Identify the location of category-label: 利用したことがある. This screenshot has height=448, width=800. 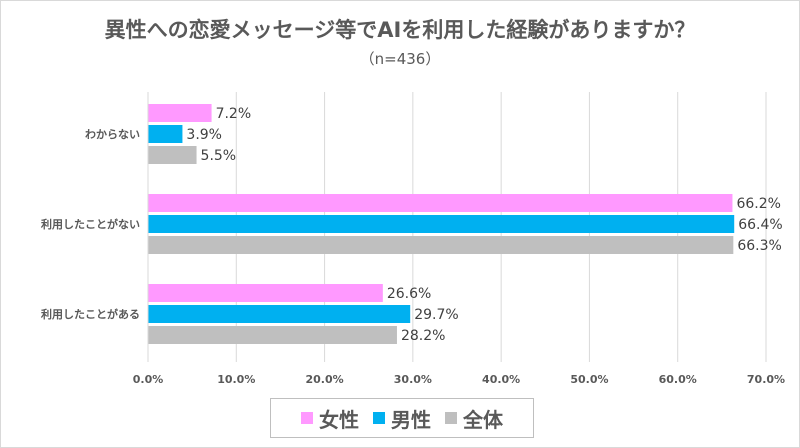
(90, 314).